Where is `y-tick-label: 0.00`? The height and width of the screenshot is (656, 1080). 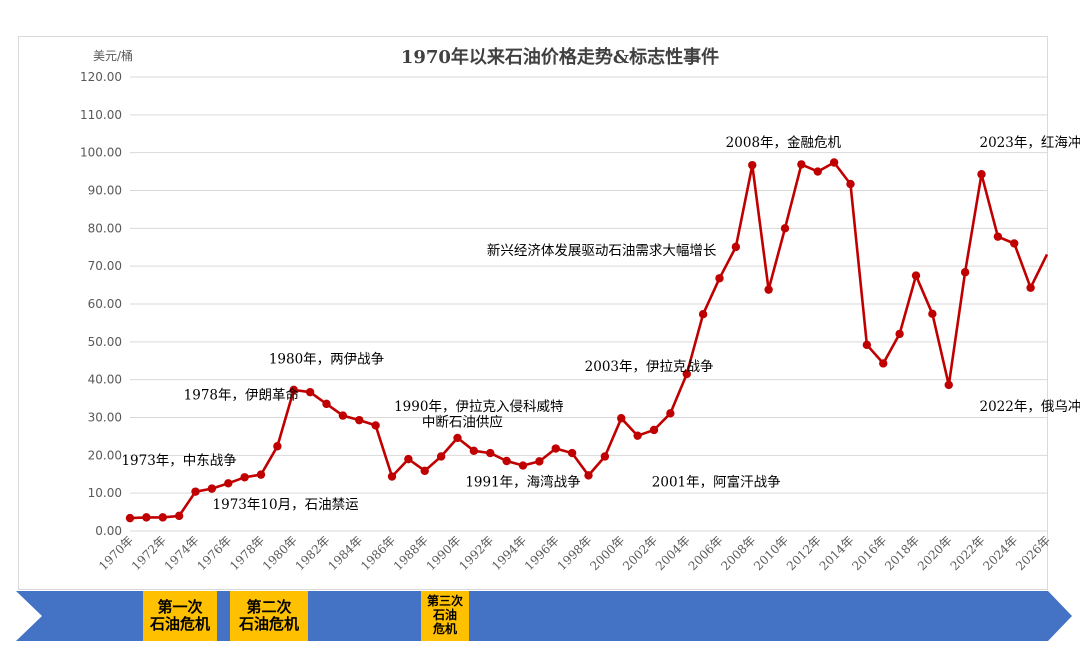 y-tick-label: 0.00 is located at coordinates (108, 531).